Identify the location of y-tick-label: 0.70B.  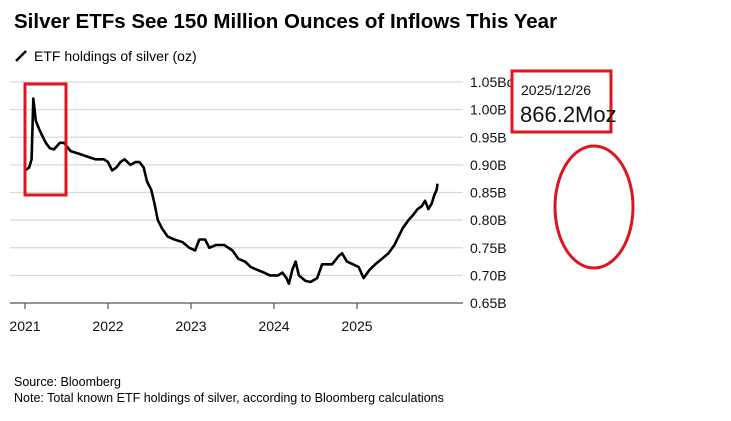
(488, 275).